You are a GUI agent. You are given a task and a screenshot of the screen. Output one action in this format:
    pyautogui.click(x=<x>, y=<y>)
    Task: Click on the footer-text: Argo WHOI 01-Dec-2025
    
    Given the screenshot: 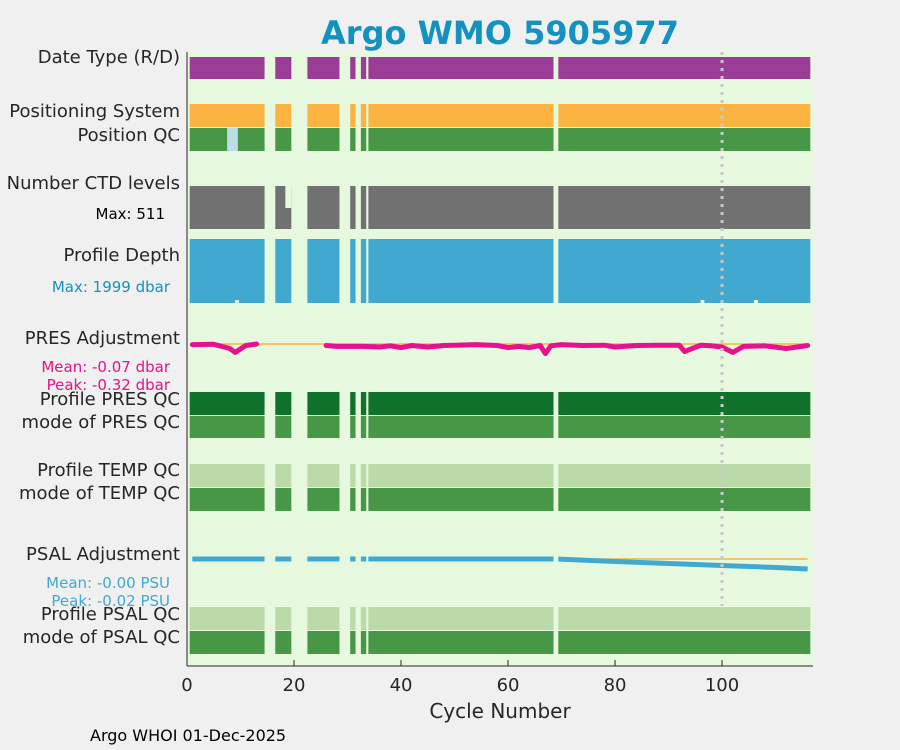 What is the action you would take?
    pyautogui.click(x=188, y=735)
    